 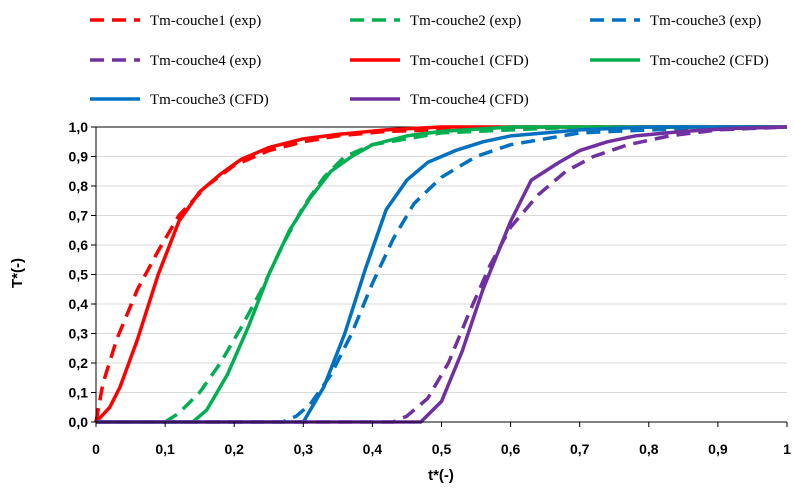 I want to click on legend-label: Tm-couche2 (CFD), so click(x=709, y=61).